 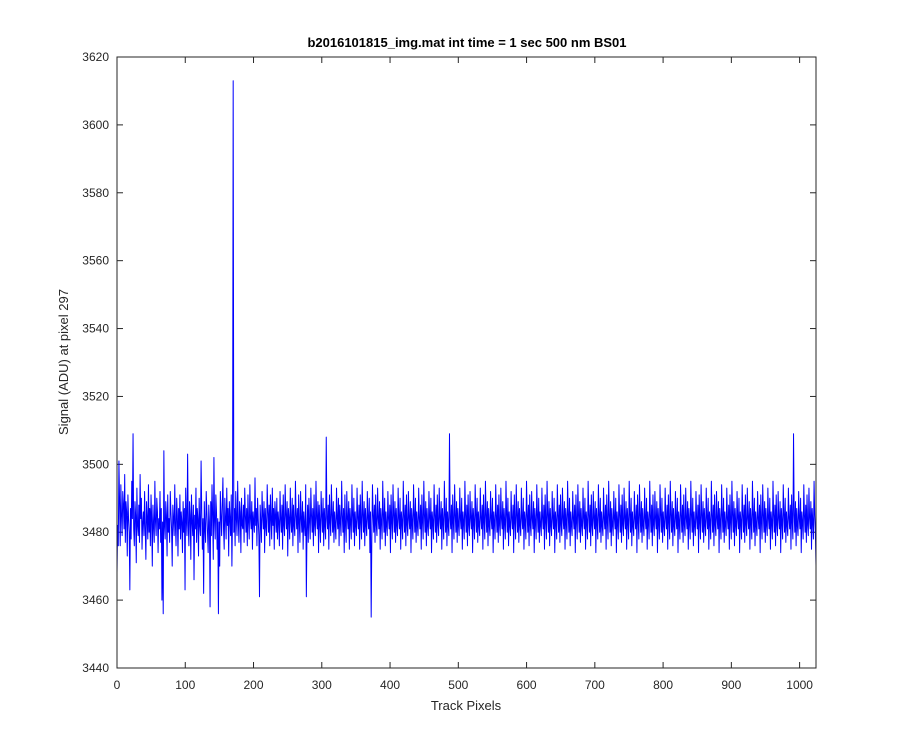 I want to click on x-tick-label: 700, so click(x=595, y=685).